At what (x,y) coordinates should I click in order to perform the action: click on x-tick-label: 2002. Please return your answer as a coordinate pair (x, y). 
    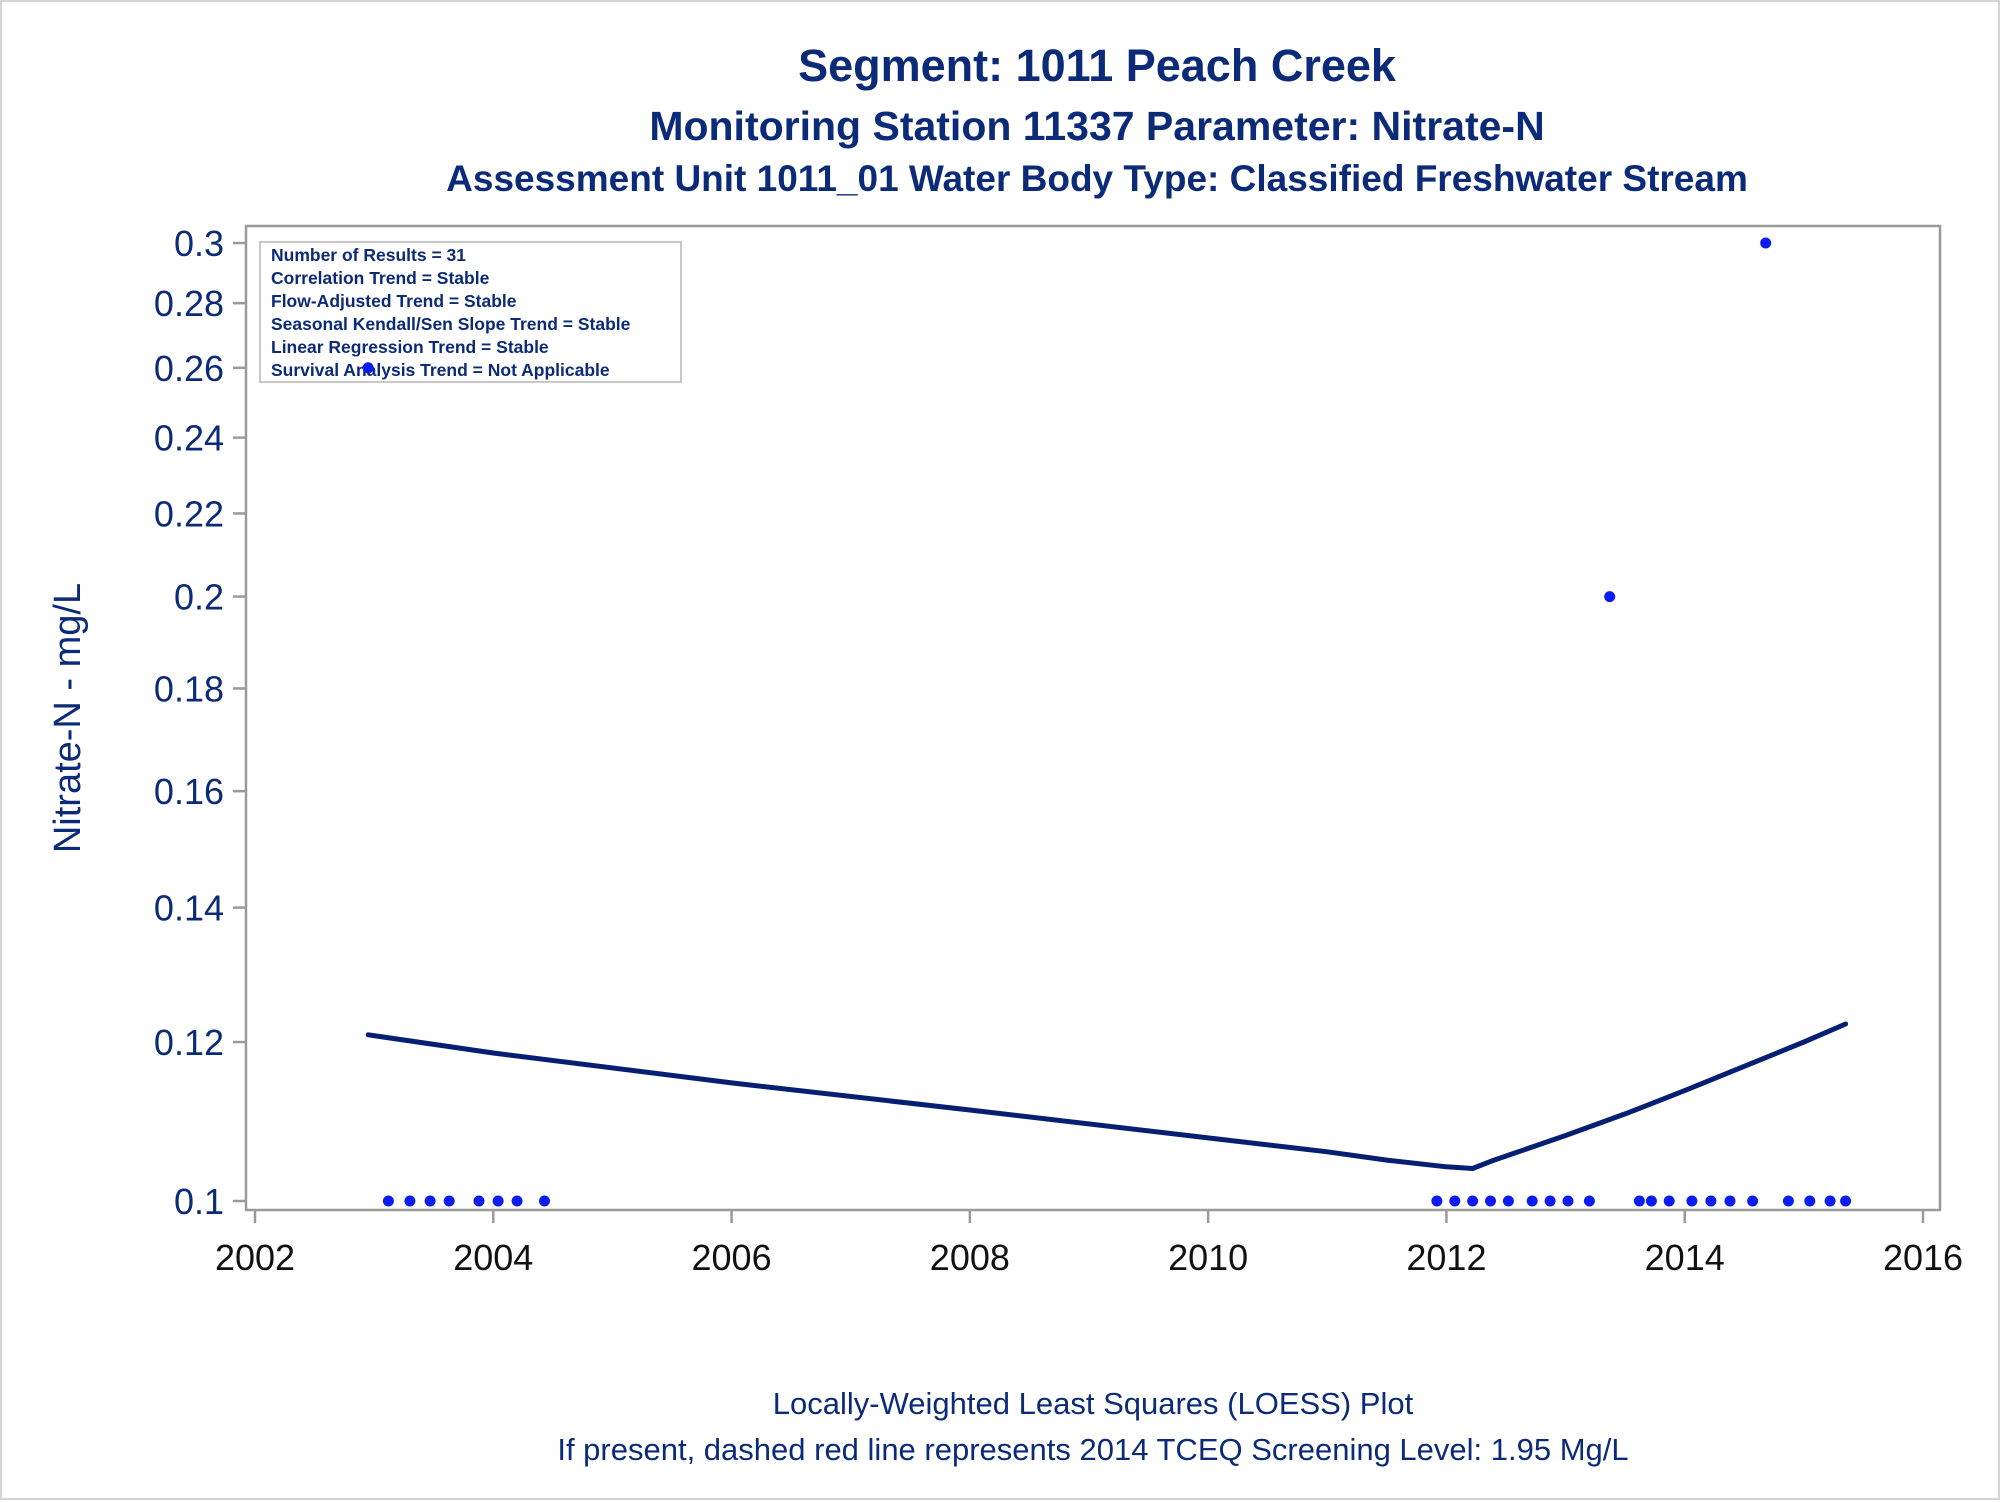
    Looking at the image, I should click on (255, 1257).